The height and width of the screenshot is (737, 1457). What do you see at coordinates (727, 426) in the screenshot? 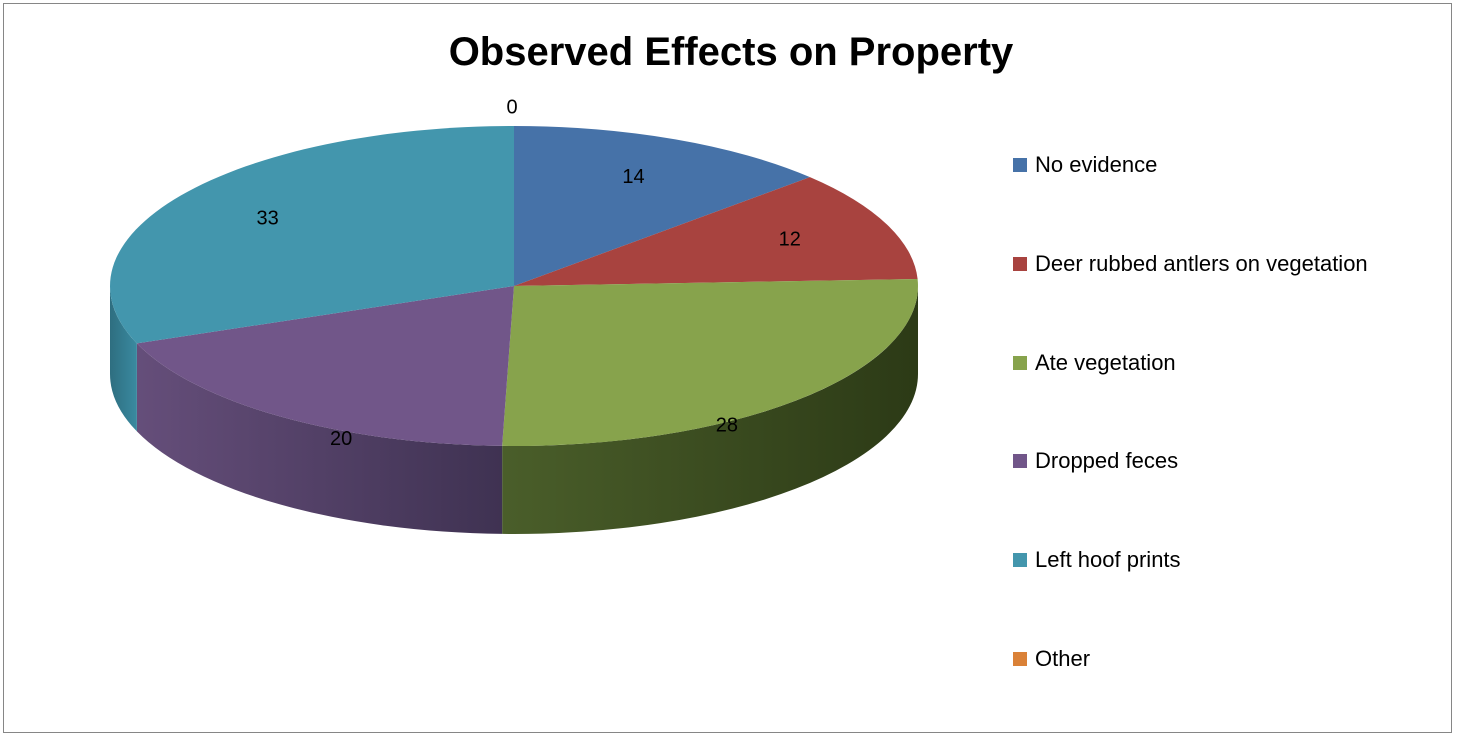
I see `data-label-ate-vegetation: 28` at bounding box center [727, 426].